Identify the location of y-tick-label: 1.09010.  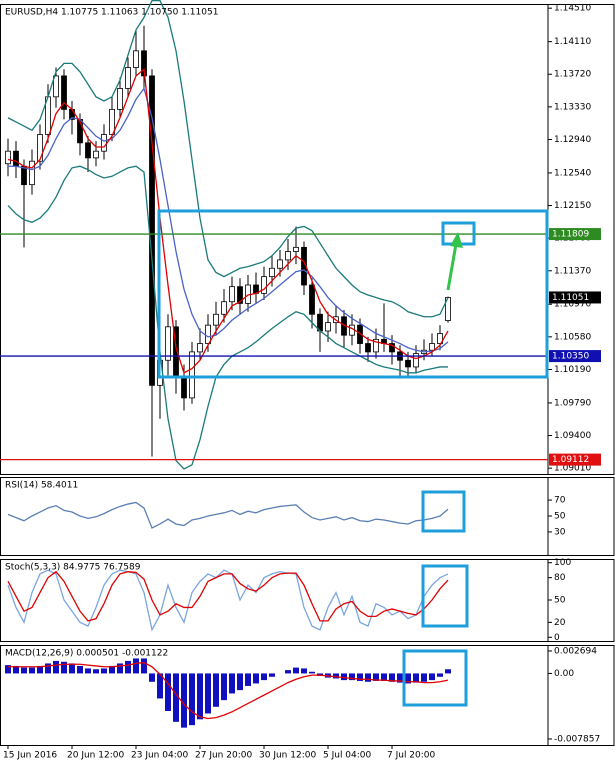
(572, 469).